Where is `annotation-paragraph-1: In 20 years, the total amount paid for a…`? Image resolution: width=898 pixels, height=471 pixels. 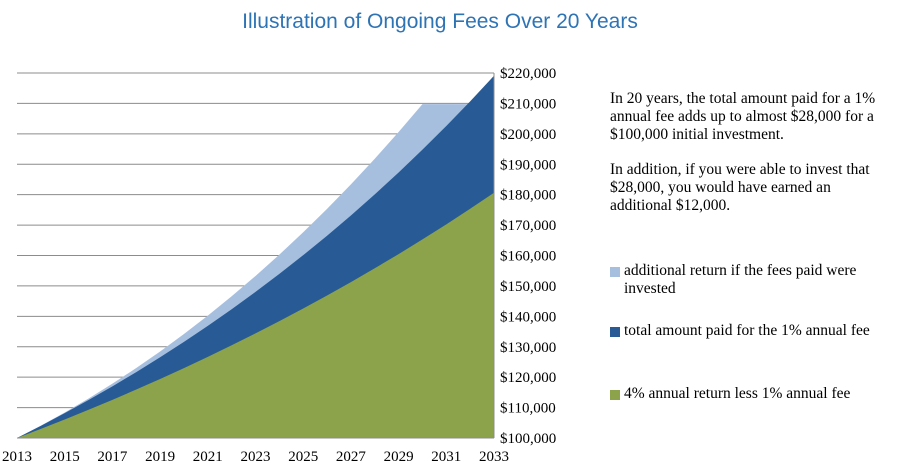 annotation-paragraph-1: In 20 years, the total amount paid for a… is located at coordinates (743, 116).